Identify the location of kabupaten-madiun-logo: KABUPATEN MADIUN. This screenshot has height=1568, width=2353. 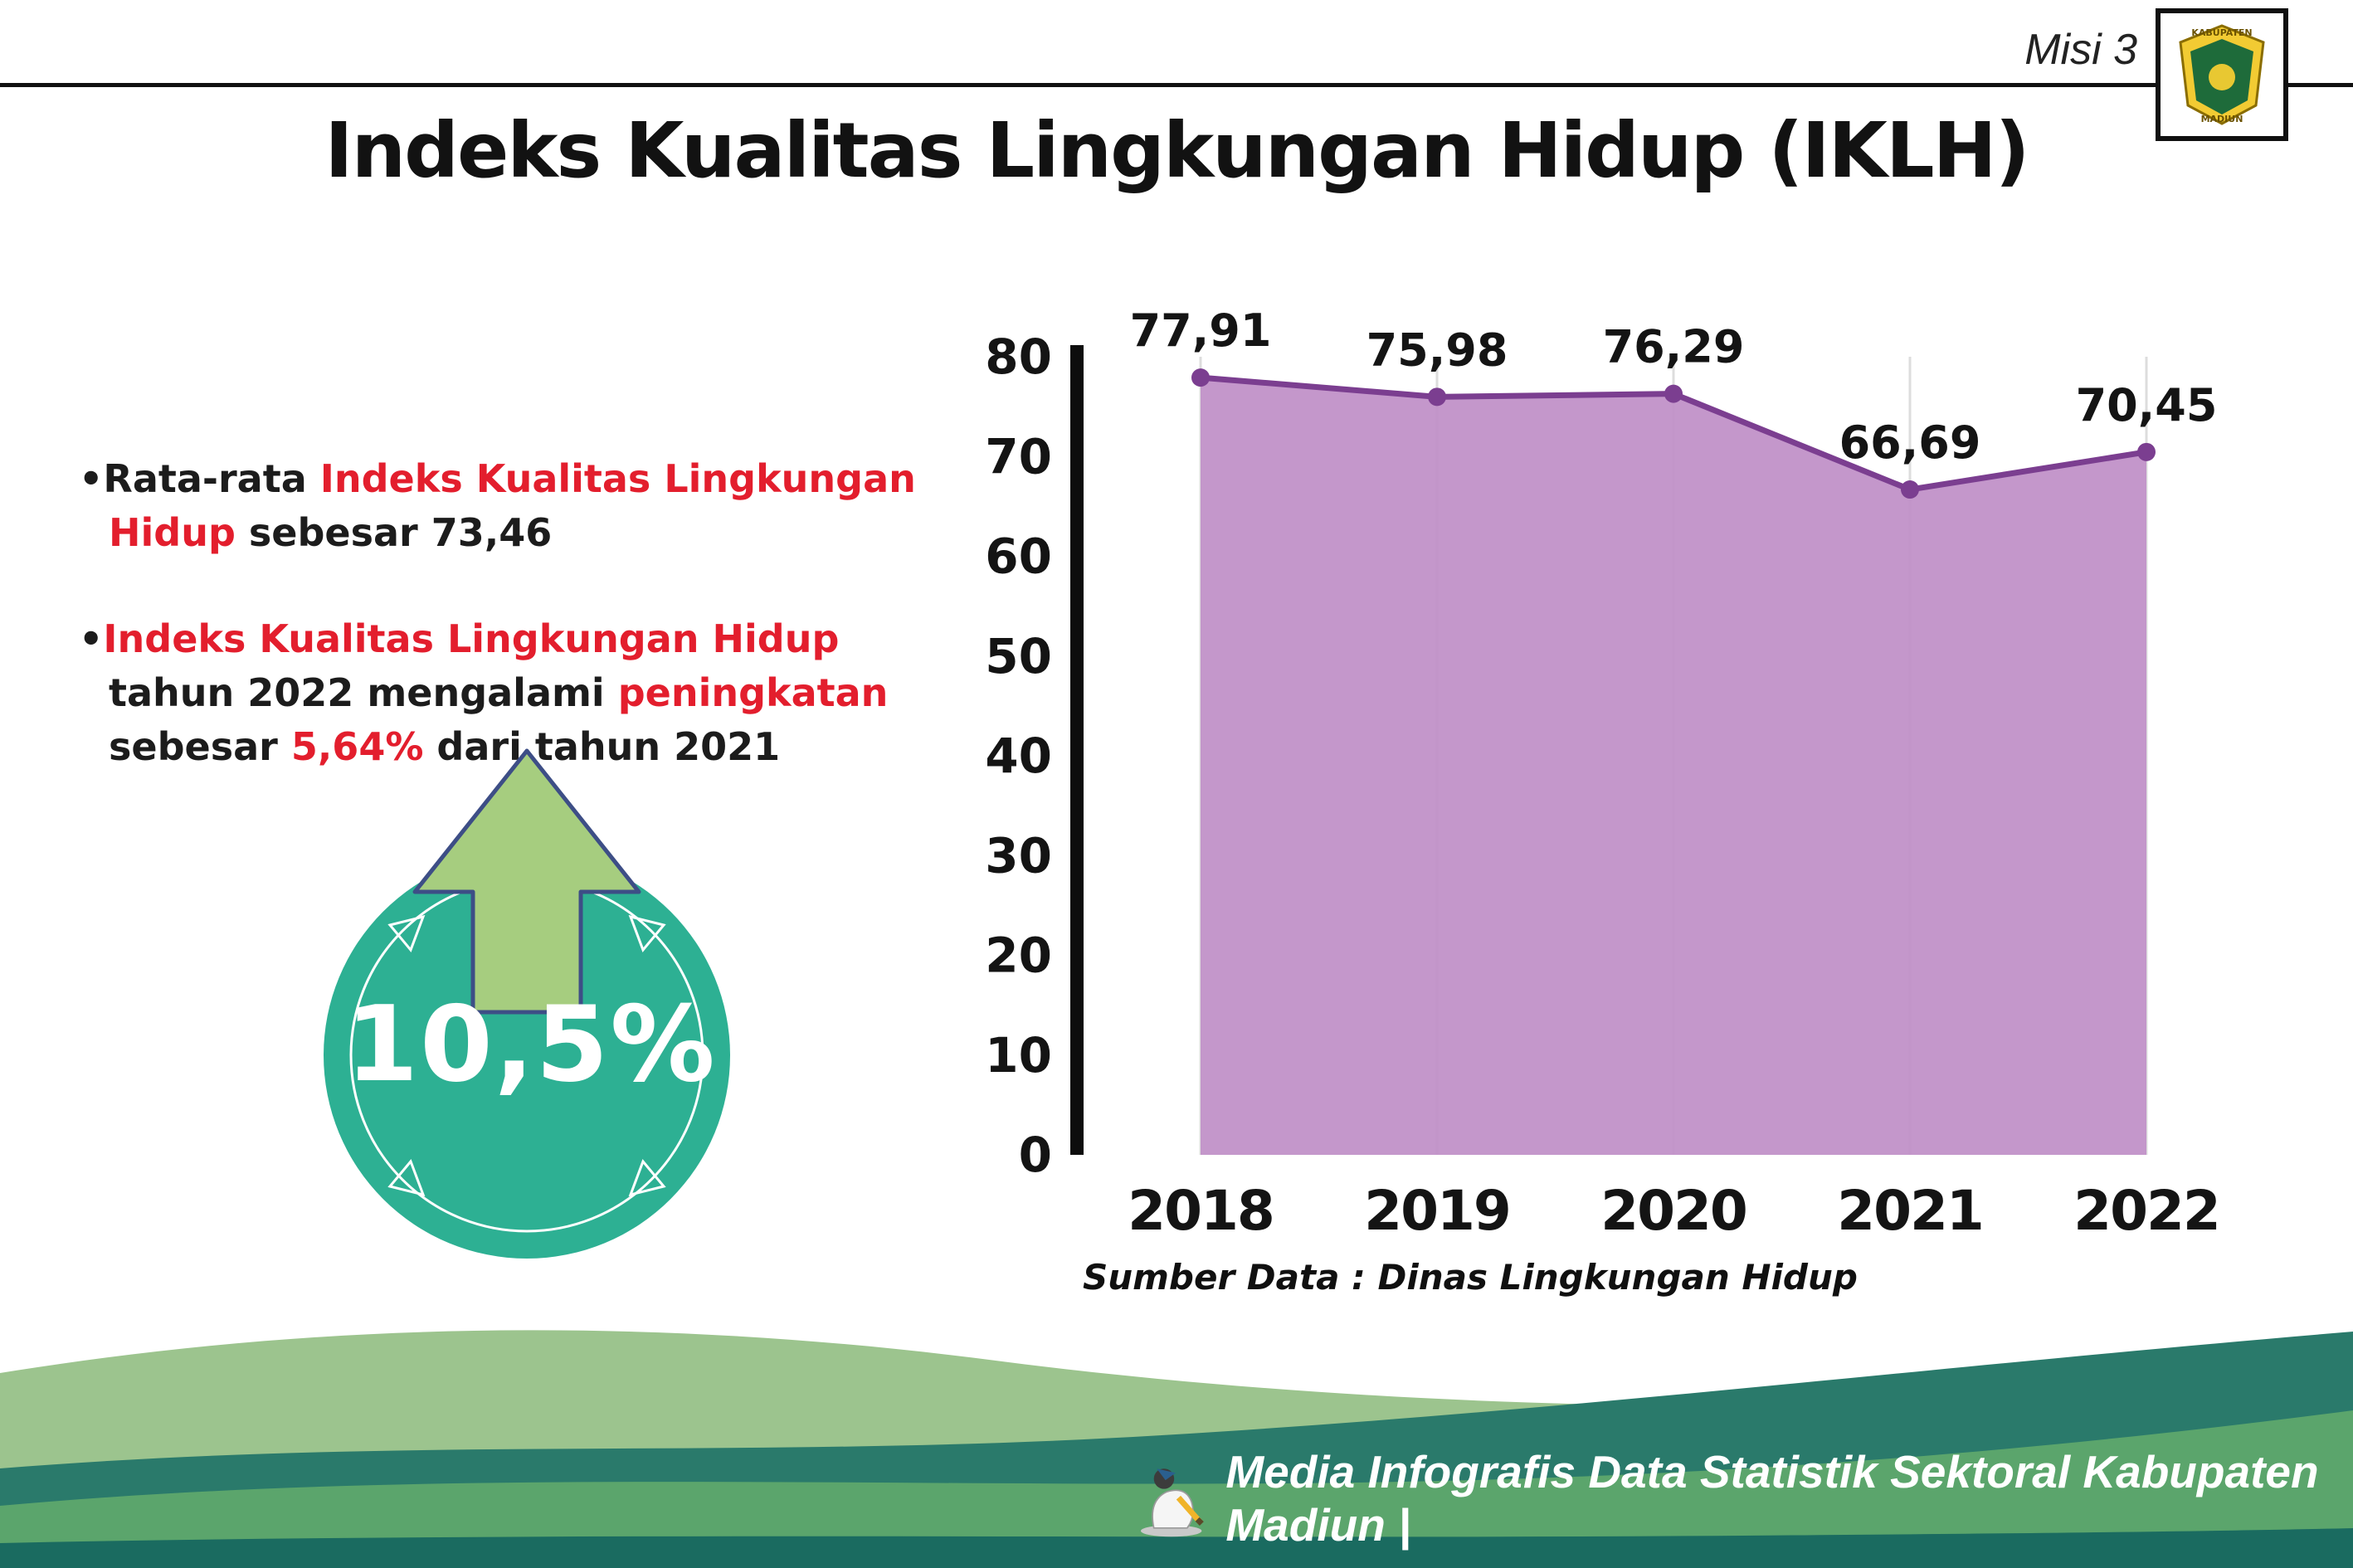
(2222, 74).